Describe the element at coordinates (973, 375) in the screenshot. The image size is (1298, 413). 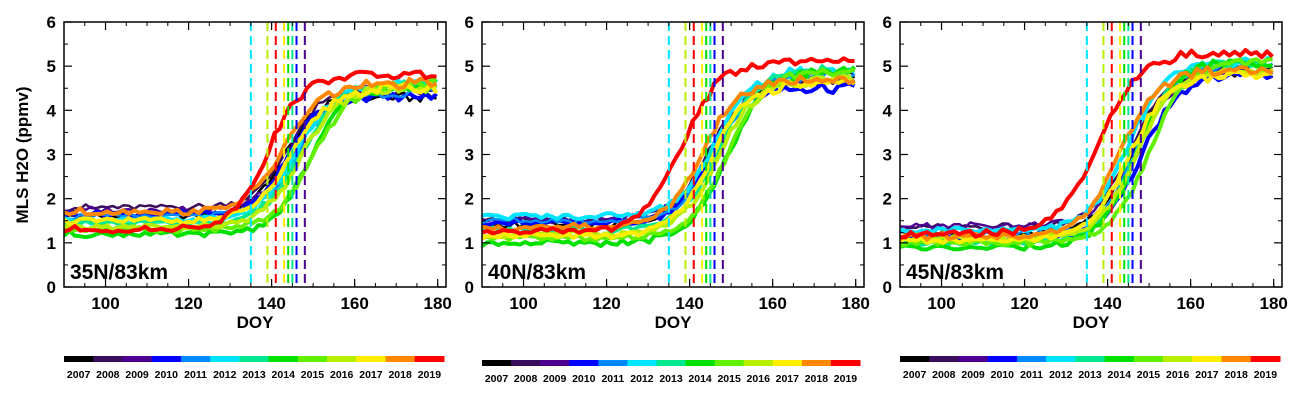
I see `colorbar-label: 2009` at that location.